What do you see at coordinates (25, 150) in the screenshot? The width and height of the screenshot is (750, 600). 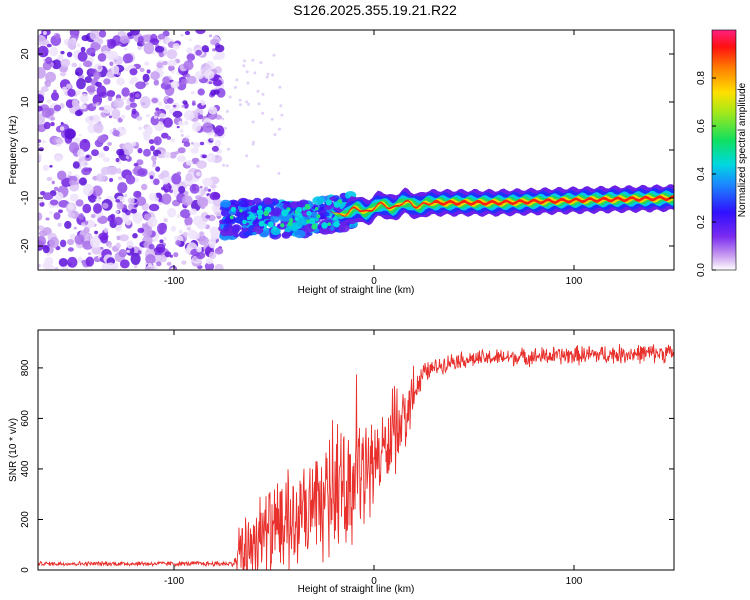 I see `top-y-tick-label: 0` at bounding box center [25, 150].